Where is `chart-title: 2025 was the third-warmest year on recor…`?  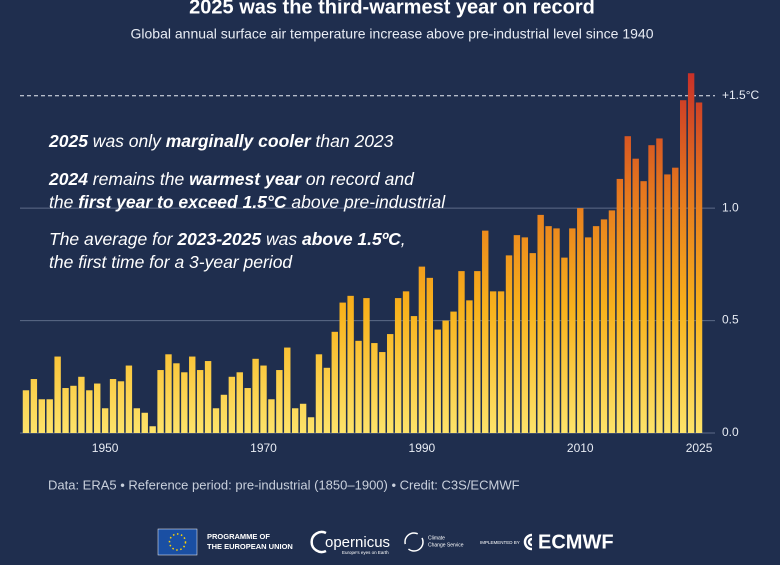
chart-title: 2025 was the third-warmest year on recor… is located at coordinates (392, 9).